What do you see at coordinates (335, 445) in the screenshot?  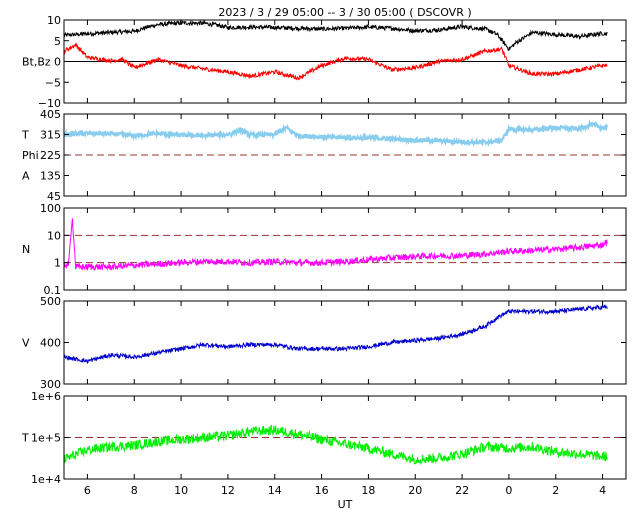 I see `series-temp` at bounding box center [335, 445].